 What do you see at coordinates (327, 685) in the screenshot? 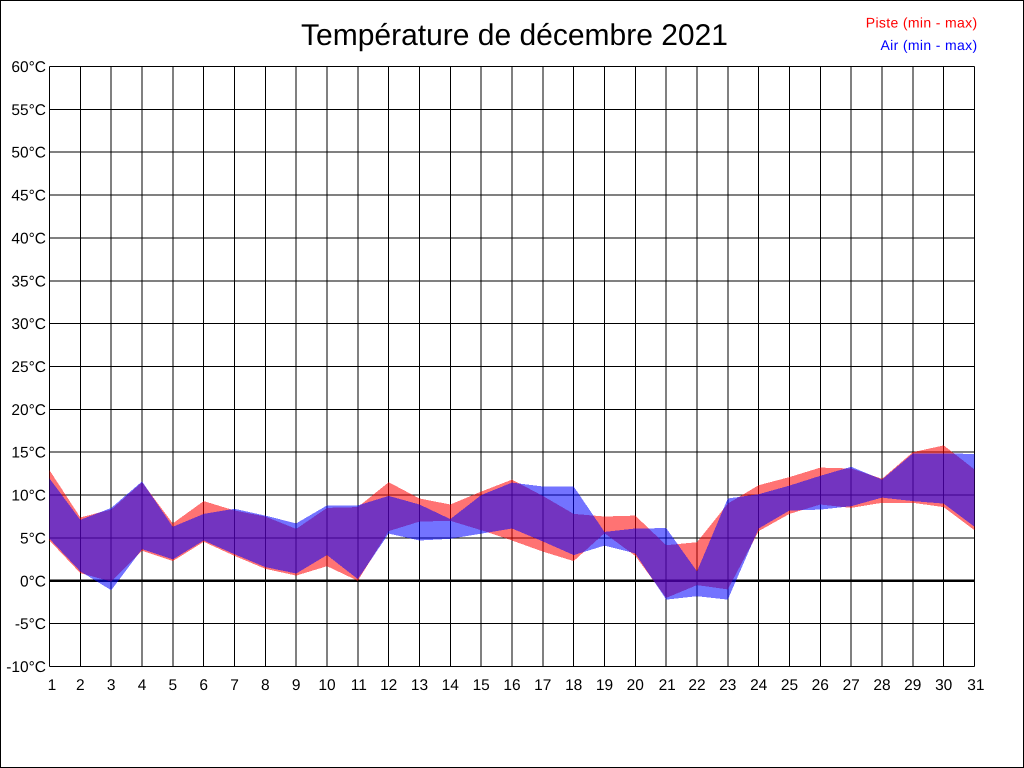
I see `svg-text: 10` at bounding box center [327, 685].